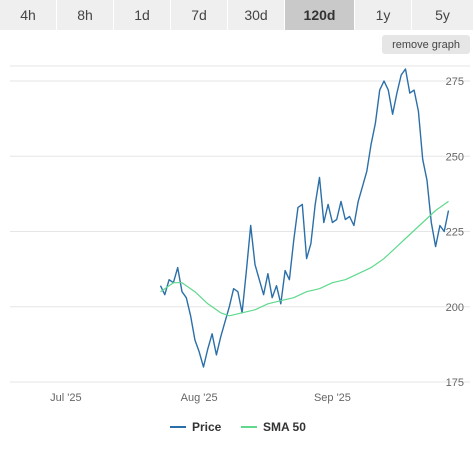  I want to click on x-axis-ticks: Jul '25 Aug '25 Sep '25, so click(200, 398).